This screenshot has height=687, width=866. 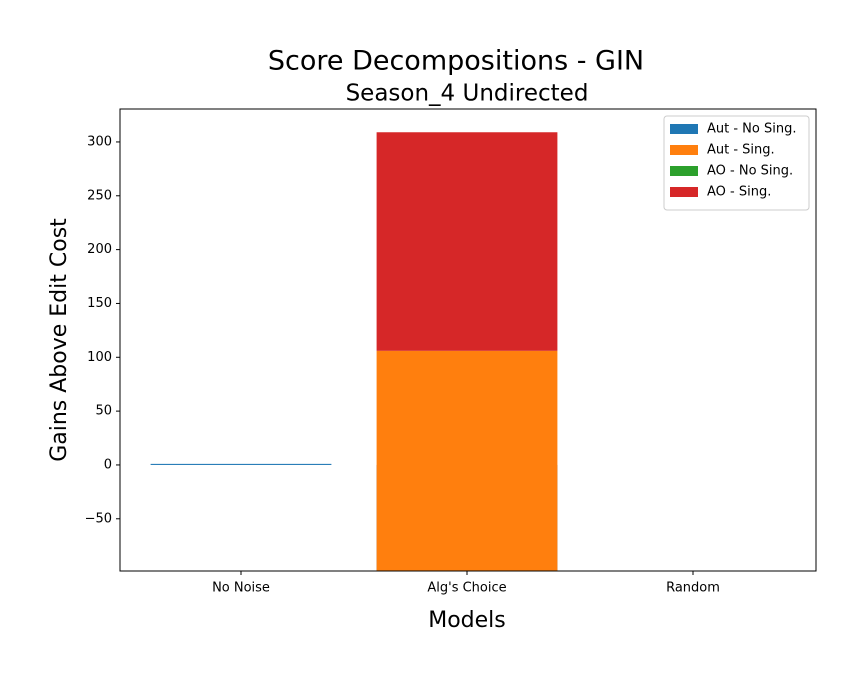 I want to click on x-tick-label: Random, so click(x=693, y=588).